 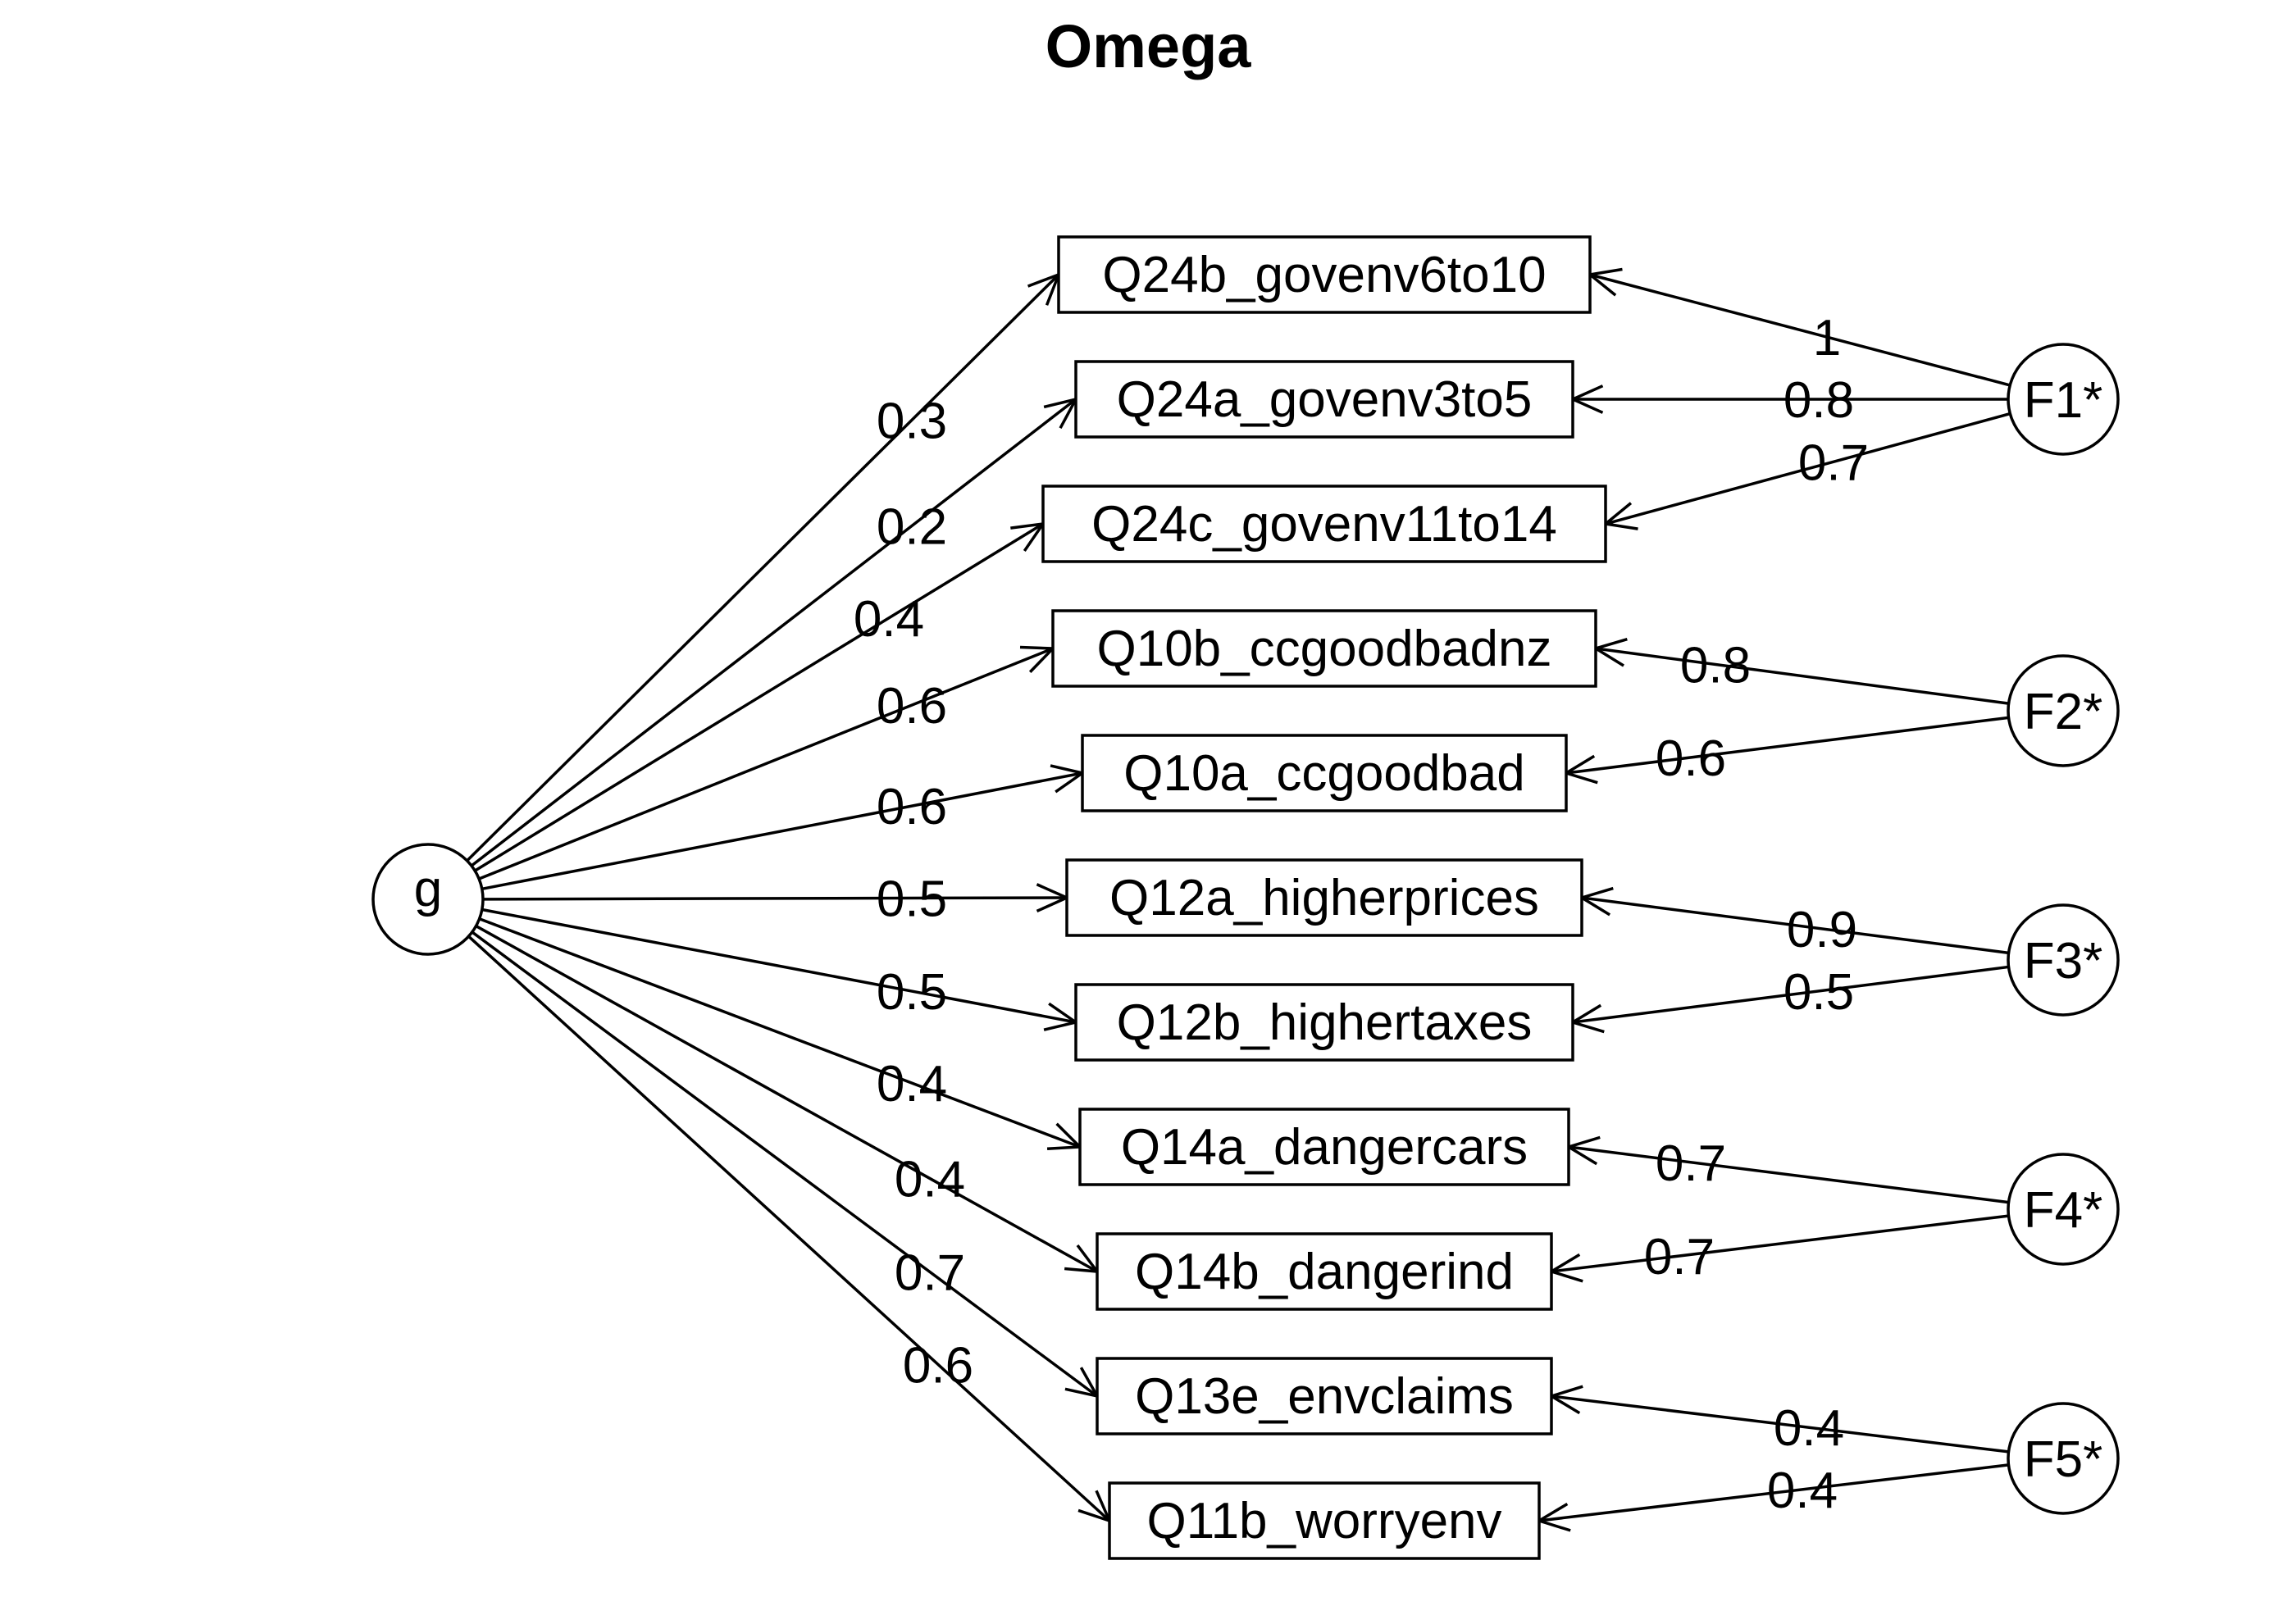 What do you see at coordinates (1827, 338) in the screenshot?
I see `group-loading-label: 1` at bounding box center [1827, 338].